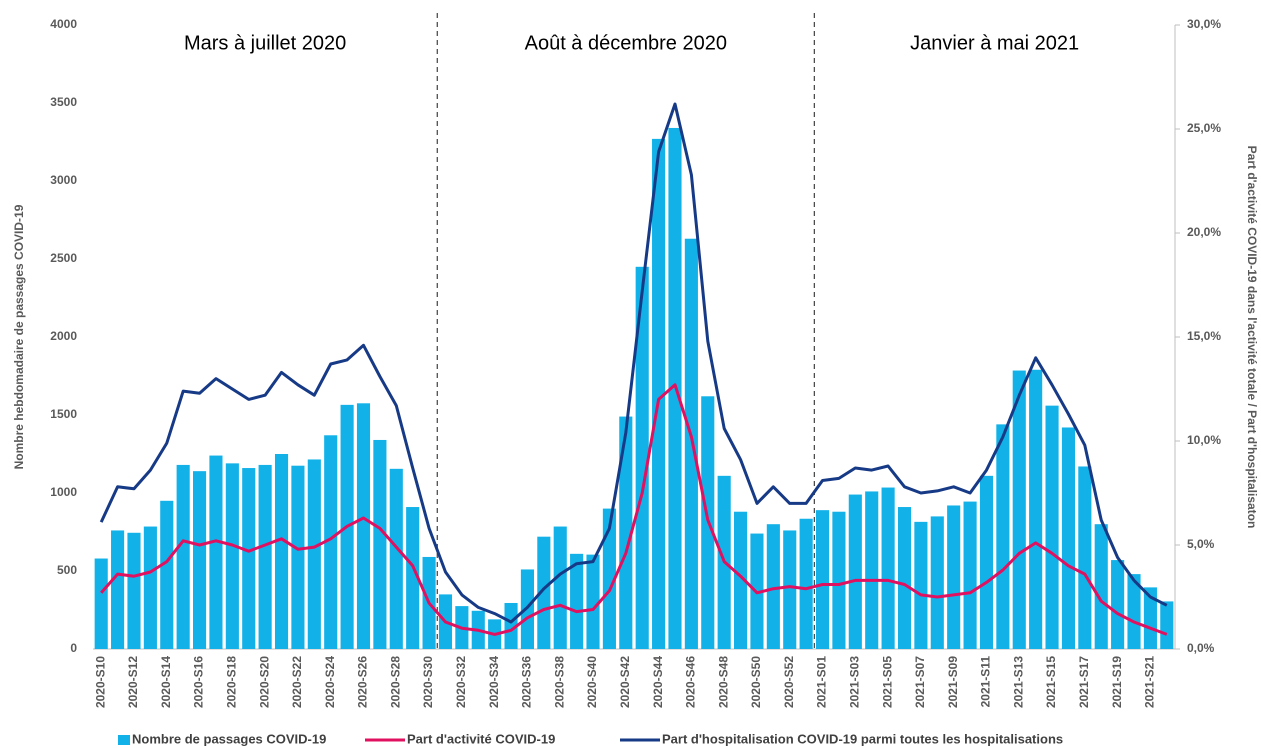 The height and width of the screenshot is (748, 1261). Describe the element at coordinates (330, 682) in the screenshot. I see `x-tick-label: 2020-S24` at that location.